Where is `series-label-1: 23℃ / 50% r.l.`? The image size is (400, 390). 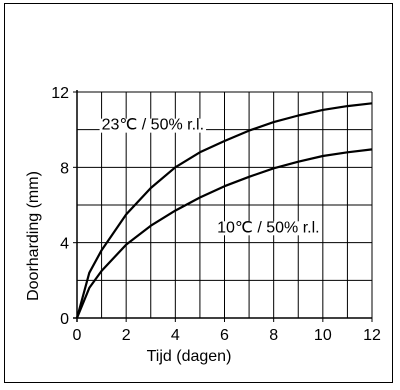 series-label-1: 23℃ / 50% r.l. is located at coordinates (153, 125).